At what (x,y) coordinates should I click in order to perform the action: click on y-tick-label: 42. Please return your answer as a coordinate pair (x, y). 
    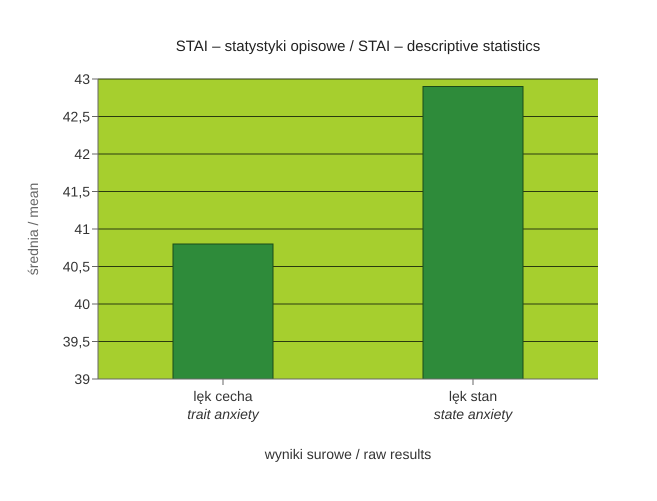
    Looking at the image, I should click on (82, 154).